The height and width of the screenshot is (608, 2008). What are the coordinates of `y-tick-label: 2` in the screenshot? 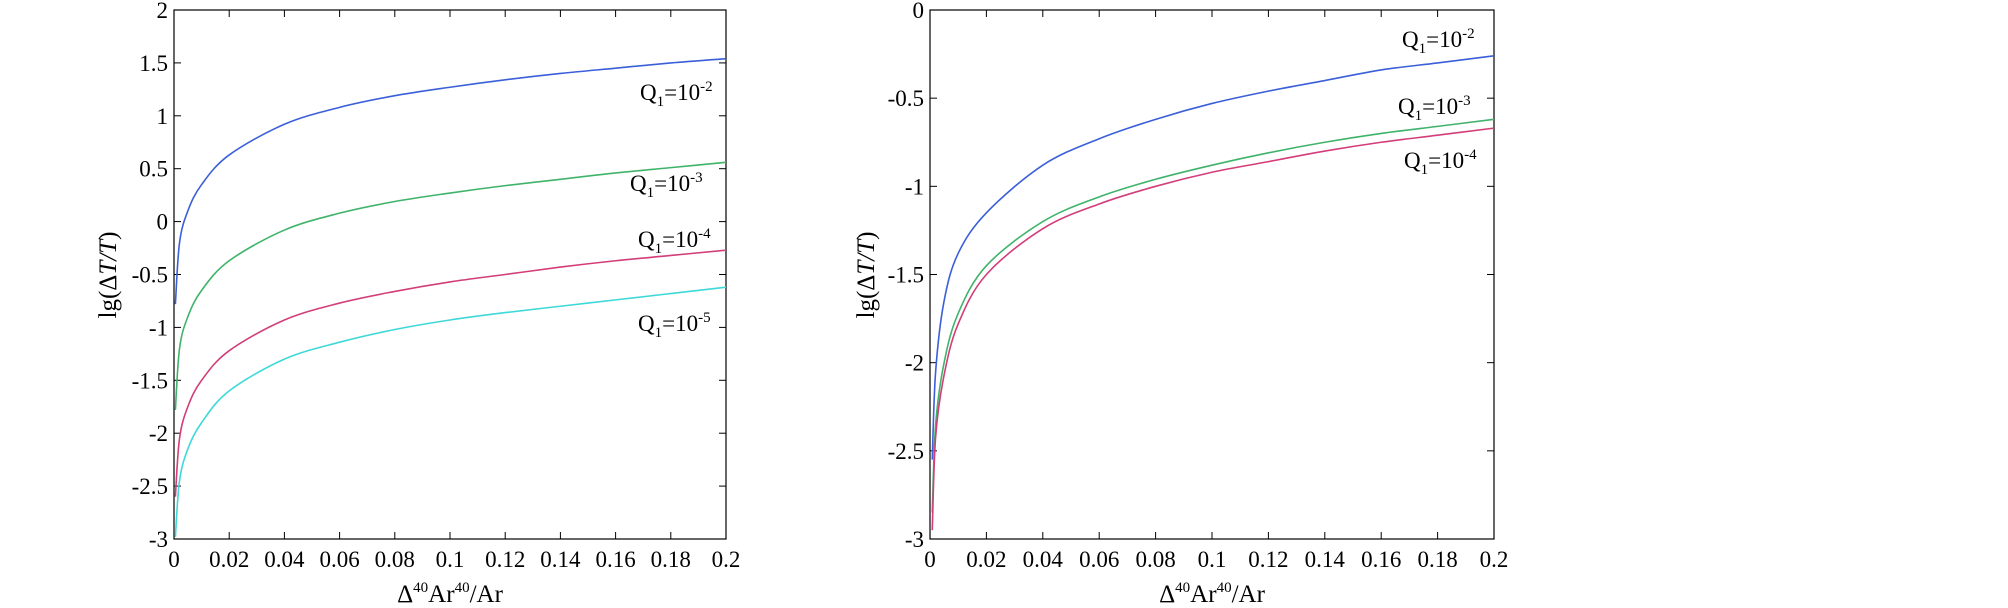 It's located at (163, 11).